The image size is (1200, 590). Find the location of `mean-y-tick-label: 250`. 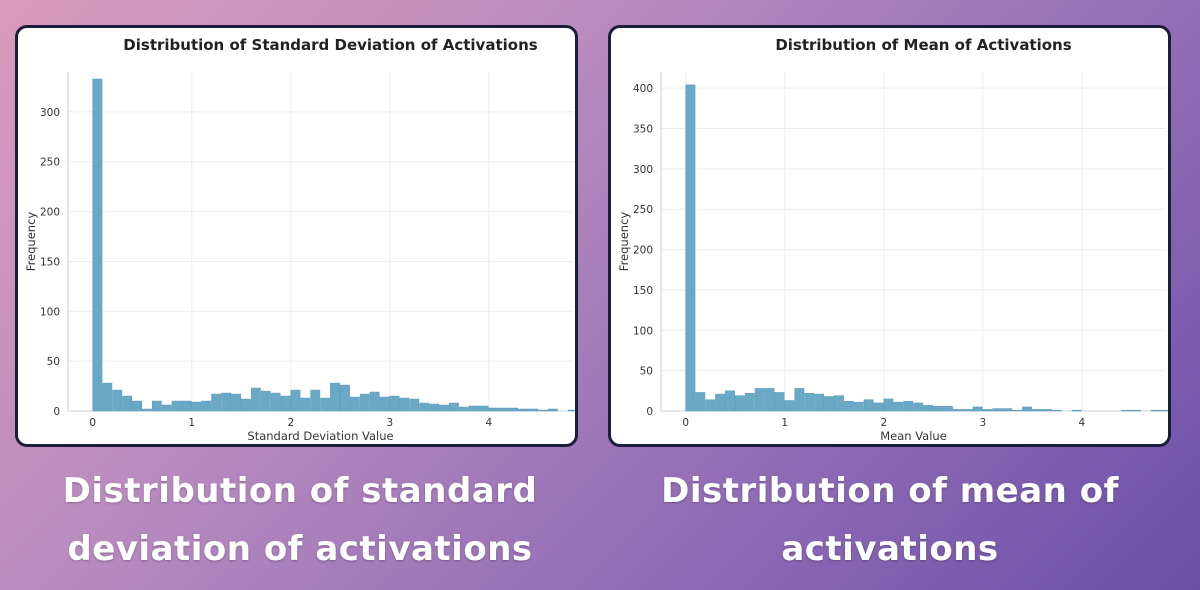

mean-y-tick-label: 250 is located at coordinates (643, 210).